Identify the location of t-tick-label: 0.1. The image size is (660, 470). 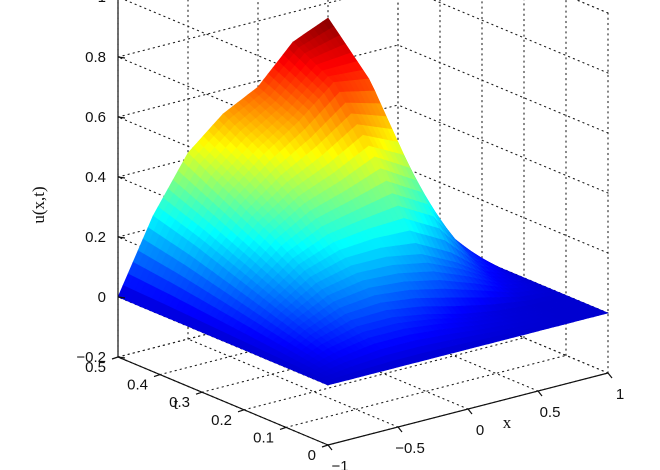
(263, 437).